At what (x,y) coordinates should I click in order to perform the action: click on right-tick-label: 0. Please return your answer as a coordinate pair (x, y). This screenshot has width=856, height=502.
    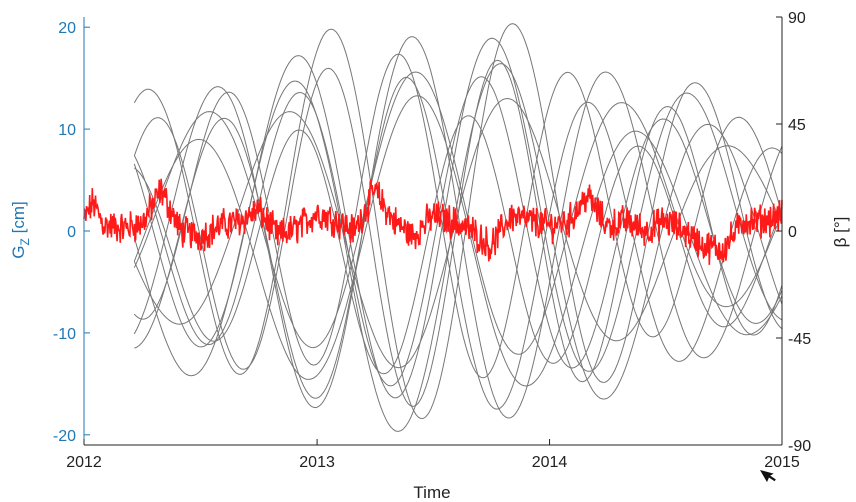
    Looking at the image, I should click on (792, 232).